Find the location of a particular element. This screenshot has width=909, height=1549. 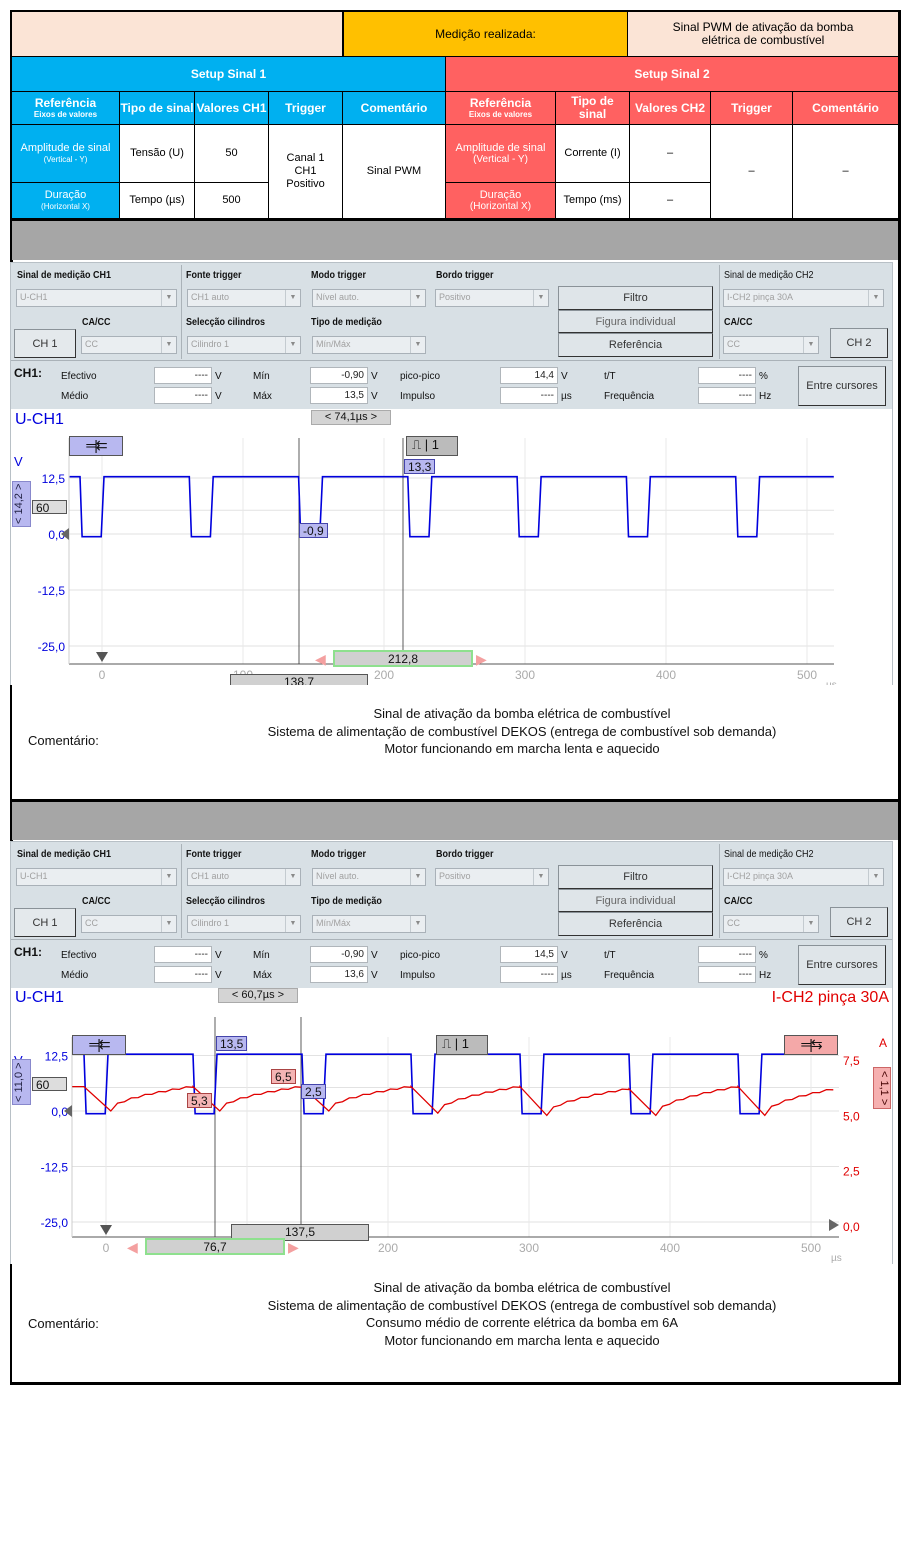

trigger-edge-label: Bordo trigger is located at coordinates (465, 854).